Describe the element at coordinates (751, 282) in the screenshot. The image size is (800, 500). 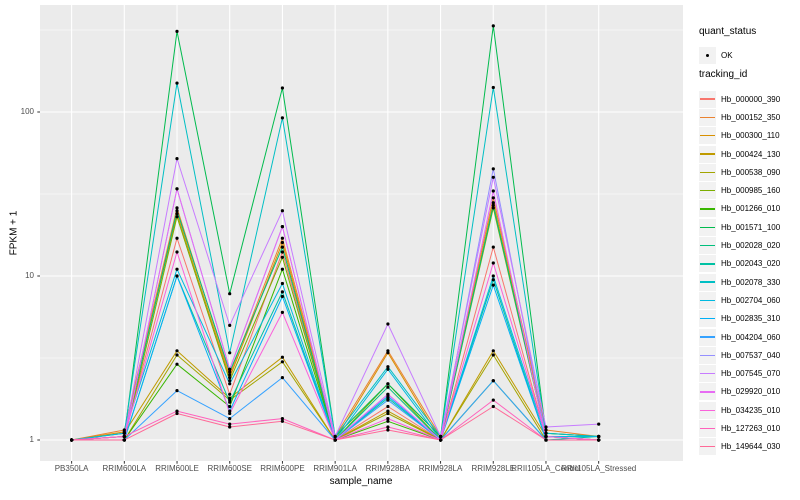
I see `legend-item-label: Hb_002078_330` at that location.